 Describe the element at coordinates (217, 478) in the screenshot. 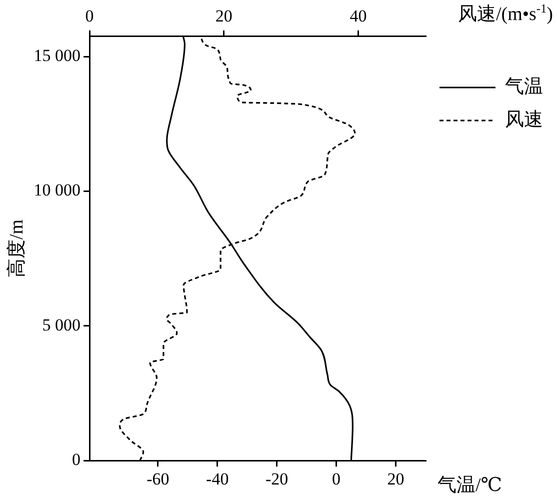

I see `x-tick-label: -40` at that location.